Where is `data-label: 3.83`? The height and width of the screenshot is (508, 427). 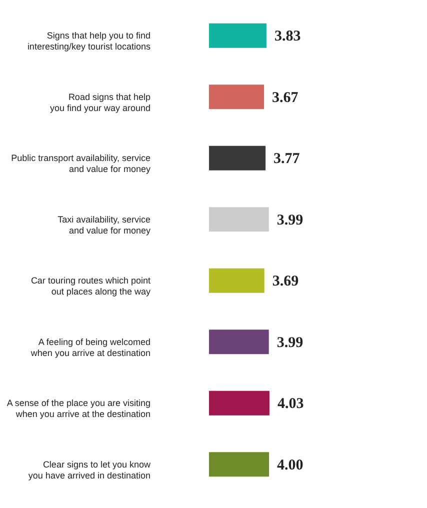
data-label: 3.83 is located at coordinates (287, 36).